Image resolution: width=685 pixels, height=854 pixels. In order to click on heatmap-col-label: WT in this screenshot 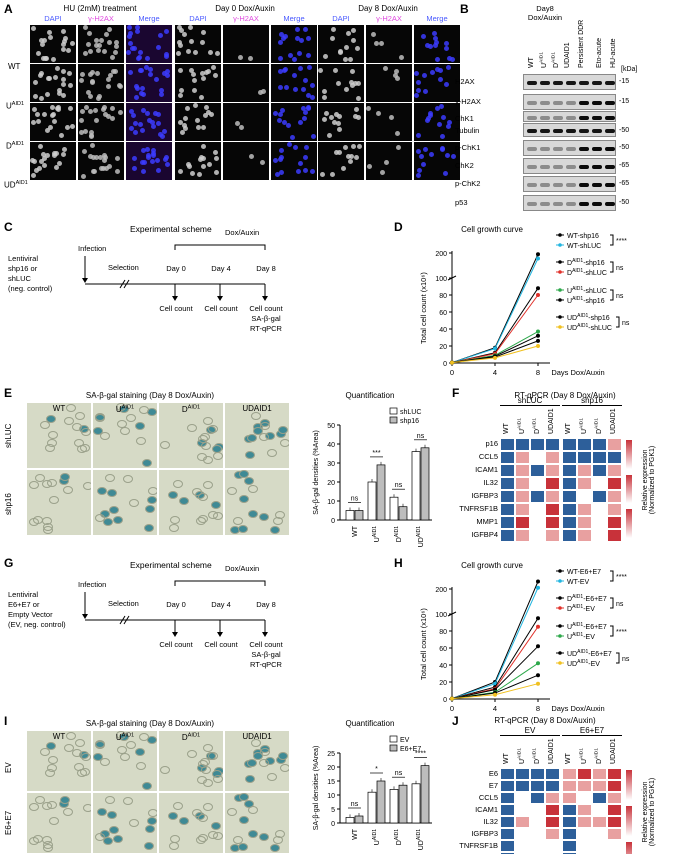, I will do `click(568, 758)`.